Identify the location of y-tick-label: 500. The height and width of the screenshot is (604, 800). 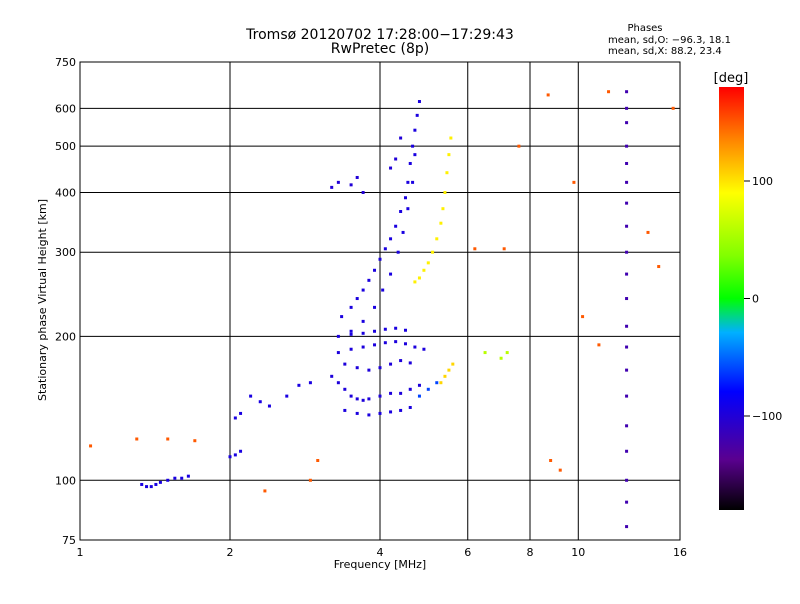
(65, 146).